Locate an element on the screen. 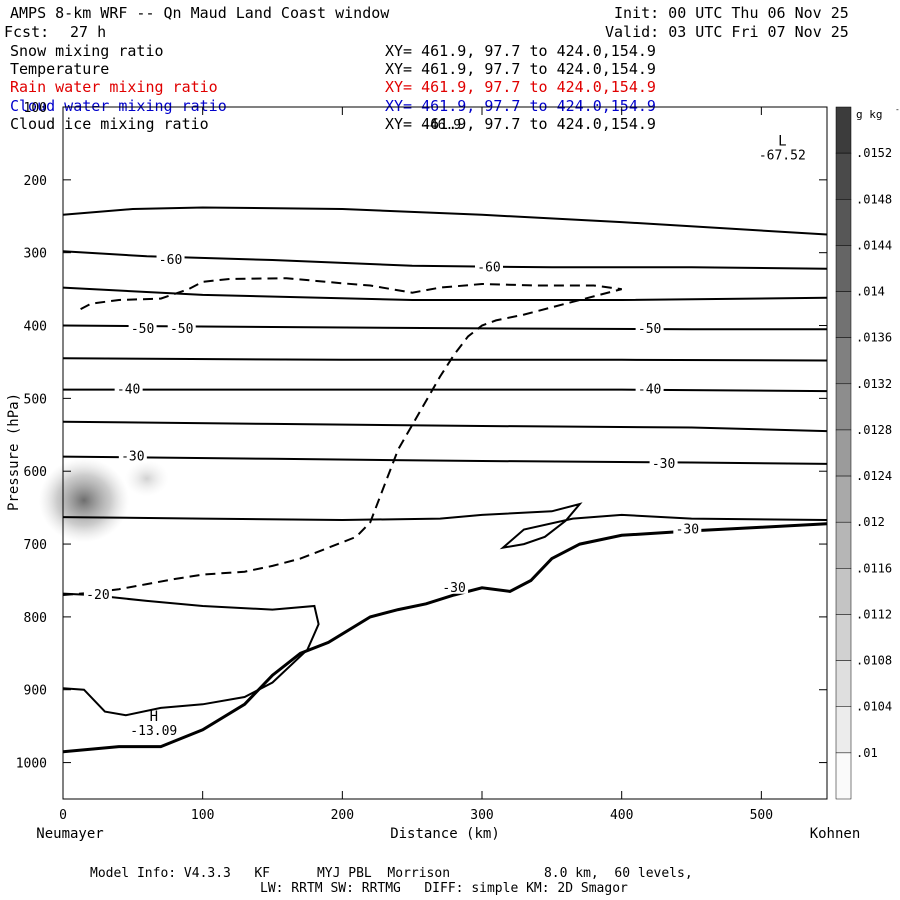 The height and width of the screenshot is (900, 900). field-name-snow: Snow mixing ratio is located at coordinates (87, 51).